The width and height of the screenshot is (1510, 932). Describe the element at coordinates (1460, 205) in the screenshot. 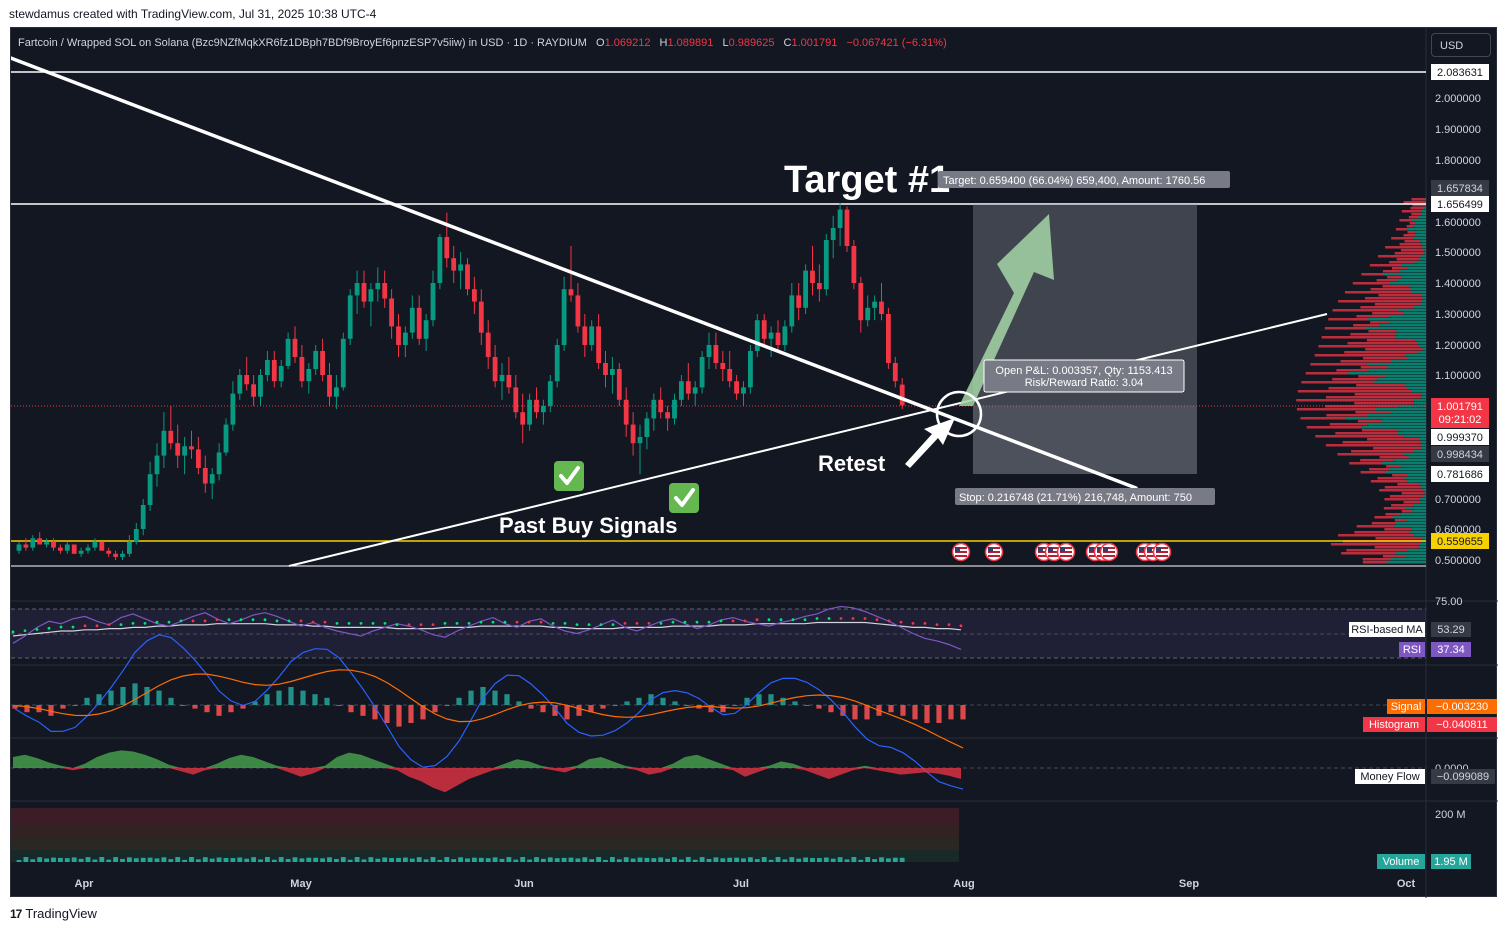

I see `svg-text: 1.656499` at that location.